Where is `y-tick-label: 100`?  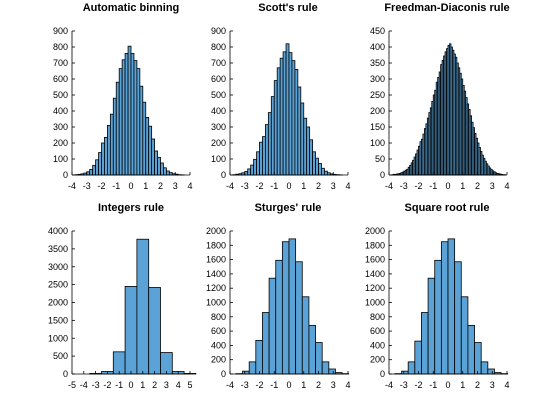 y-tick-label: 100 is located at coordinates (377, 143).